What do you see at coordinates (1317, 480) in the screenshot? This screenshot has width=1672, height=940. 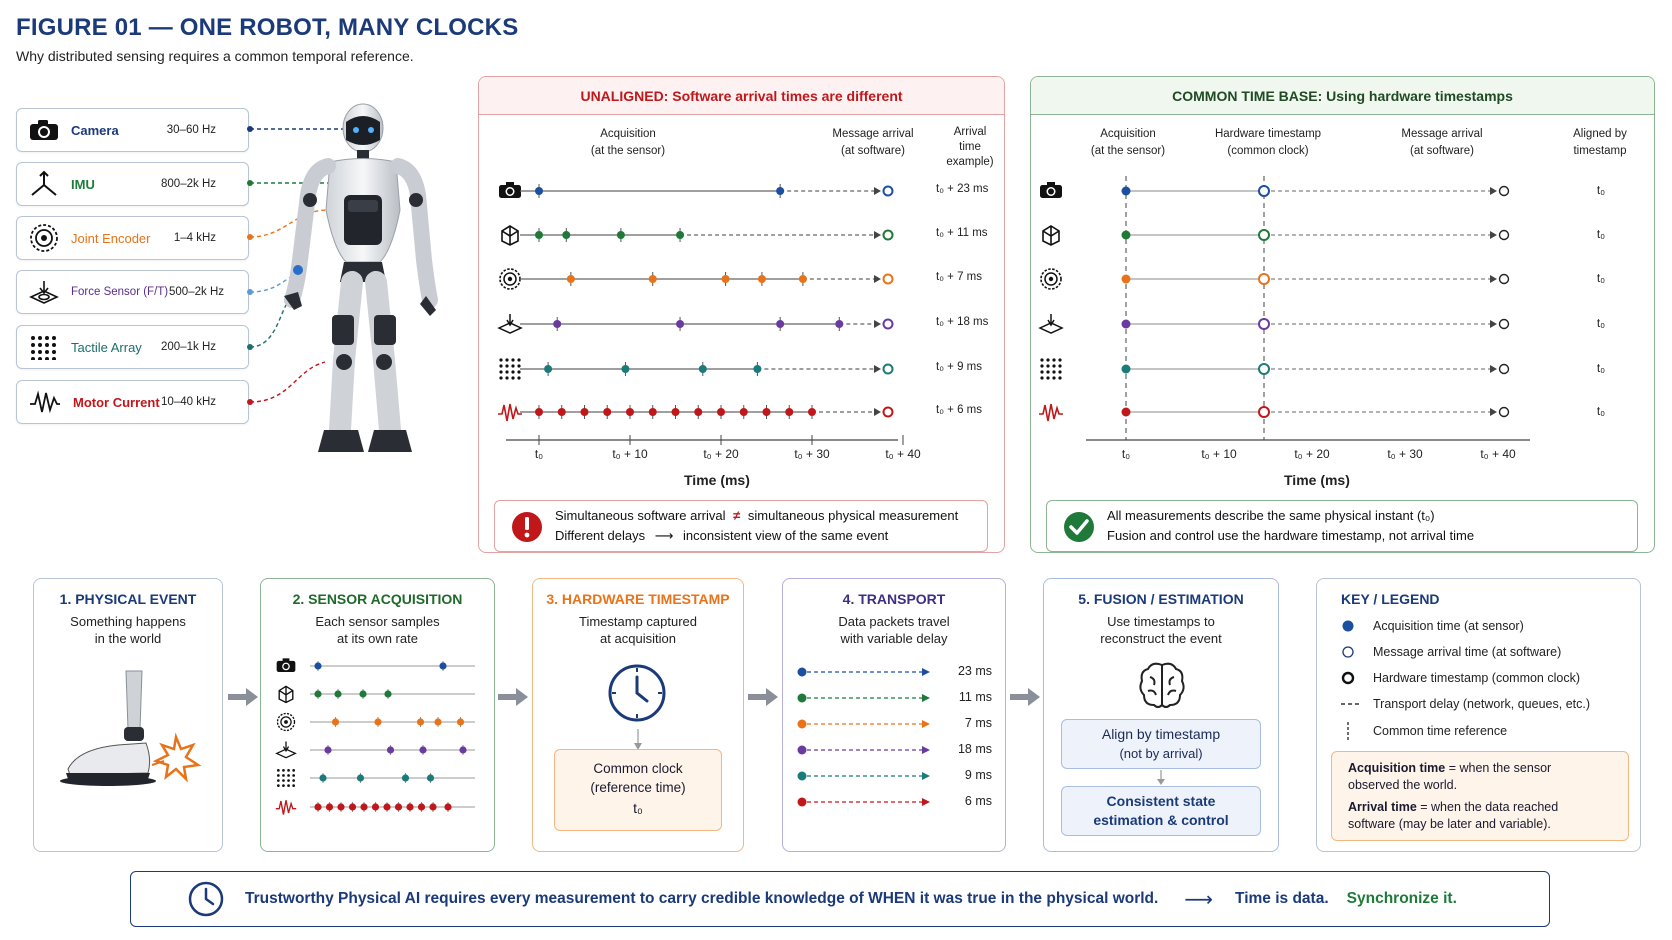 I see `common-axis-title: Time (ms)` at bounding box center [1317, 480].